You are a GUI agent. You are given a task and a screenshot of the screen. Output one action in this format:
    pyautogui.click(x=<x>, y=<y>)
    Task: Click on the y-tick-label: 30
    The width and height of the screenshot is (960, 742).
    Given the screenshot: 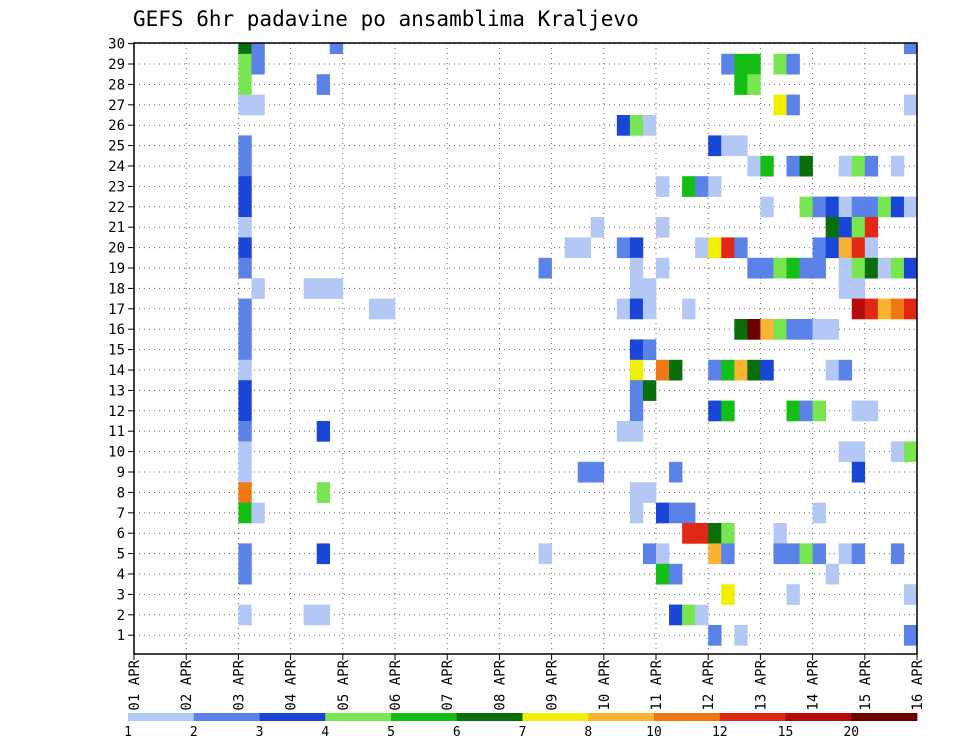 What is the action you would take?
    pyautogui.click(x=116, y=45)
    